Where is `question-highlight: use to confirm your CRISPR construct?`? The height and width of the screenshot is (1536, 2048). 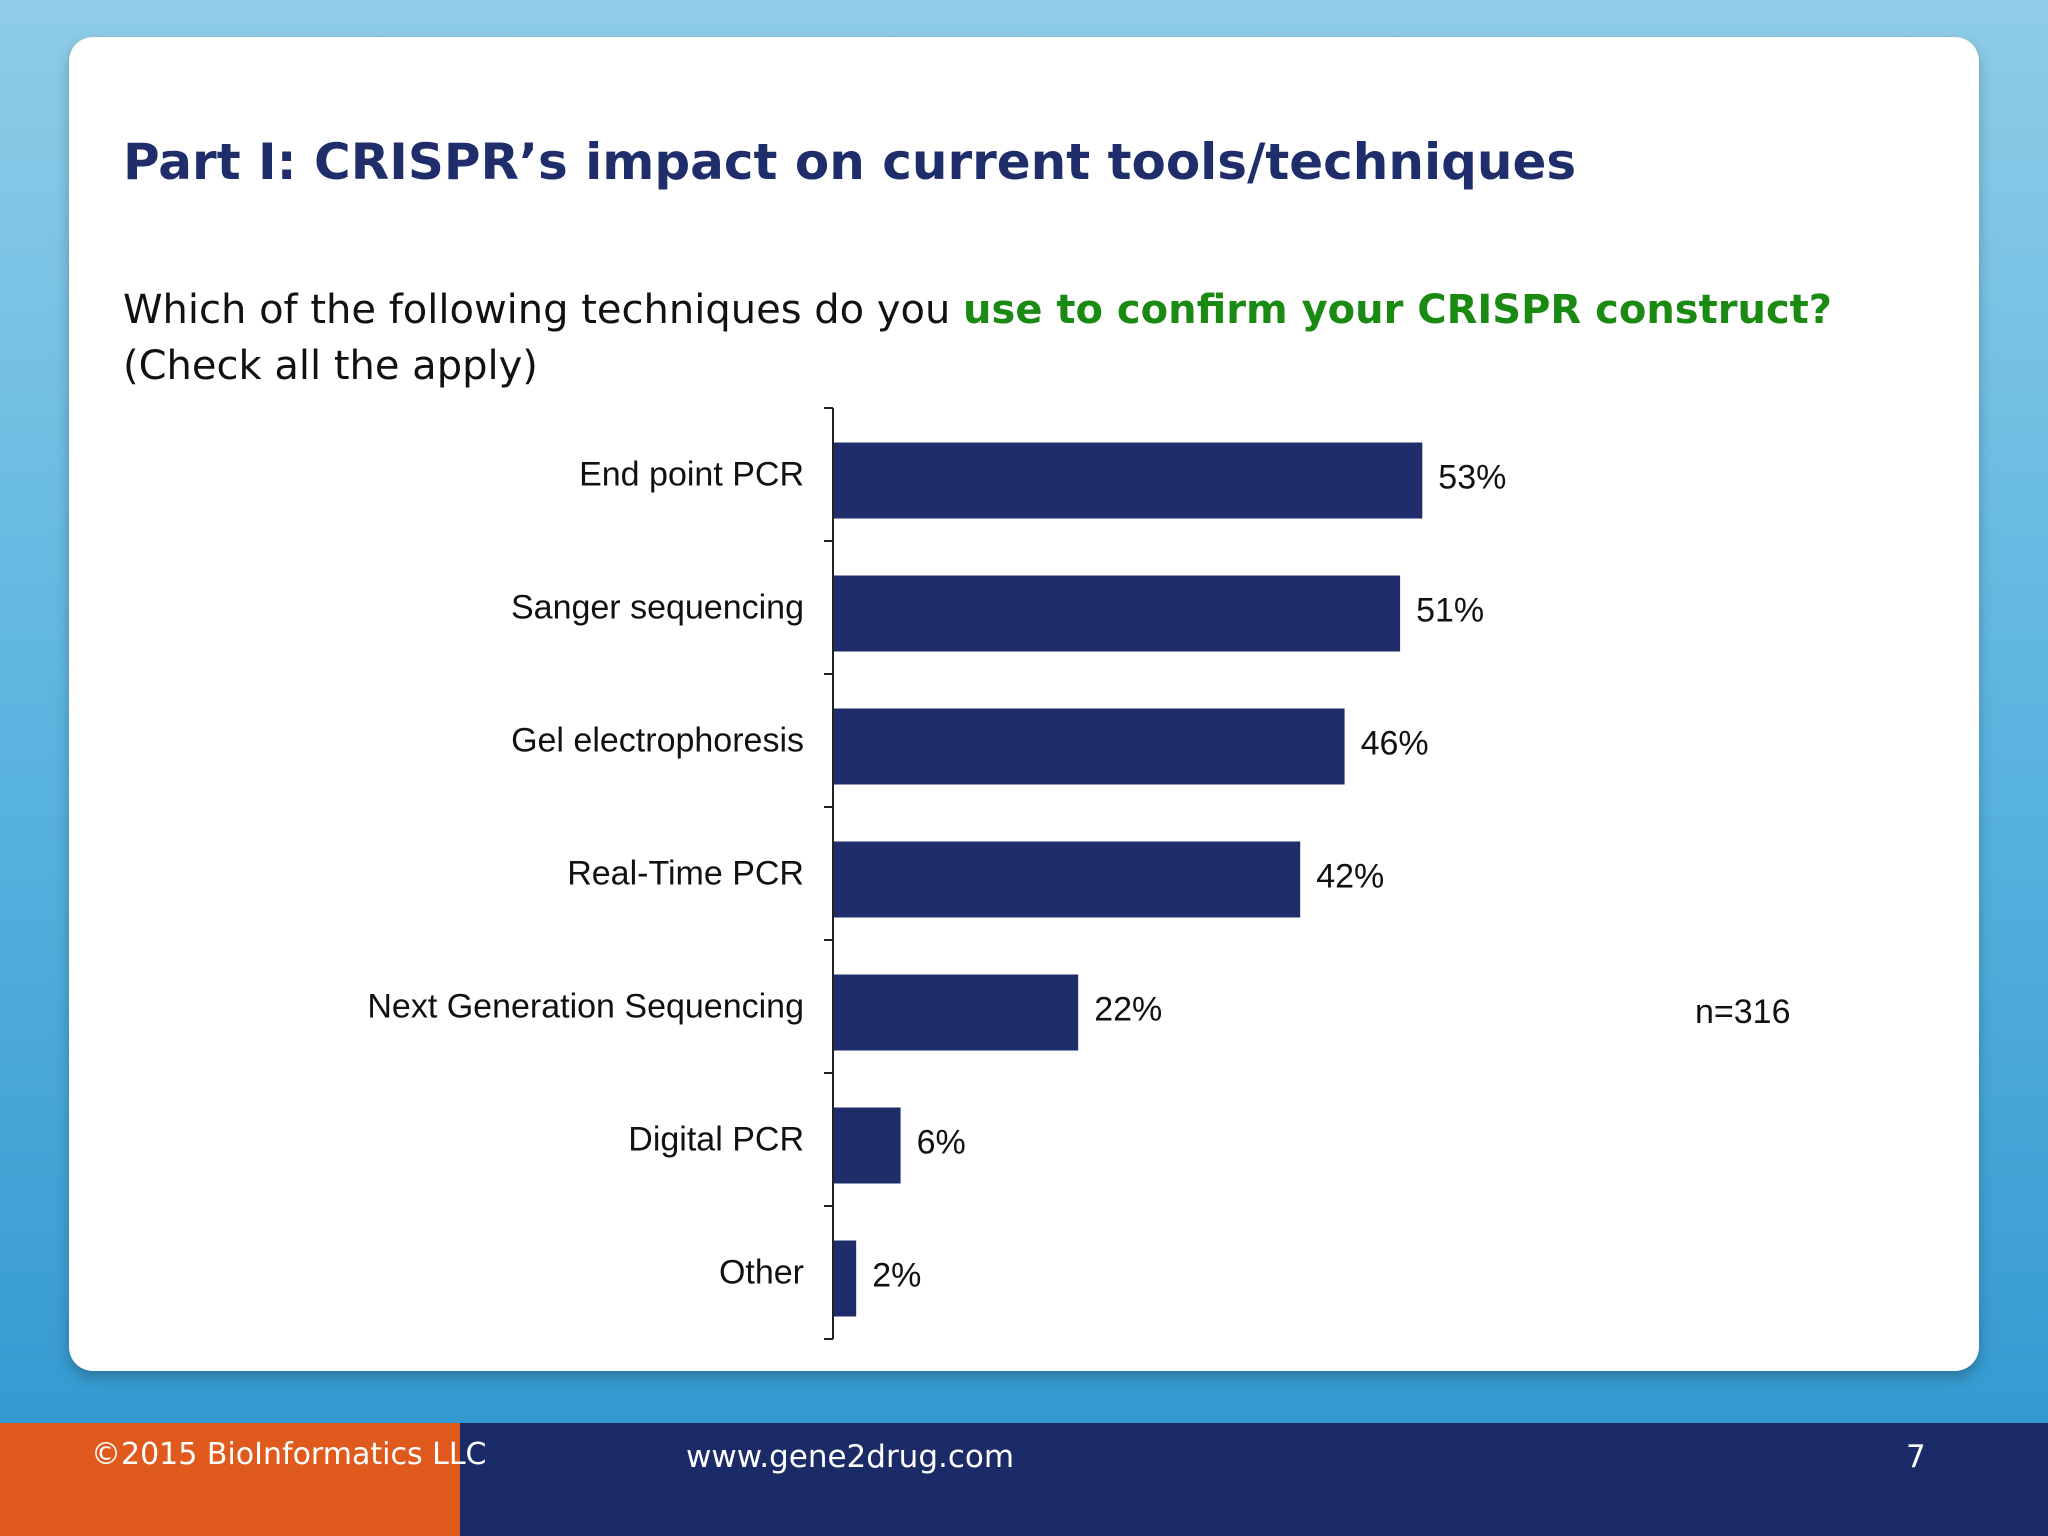 question-highlight: use to confirm your CRISPR construct? is located at coordinates (1397, 310).